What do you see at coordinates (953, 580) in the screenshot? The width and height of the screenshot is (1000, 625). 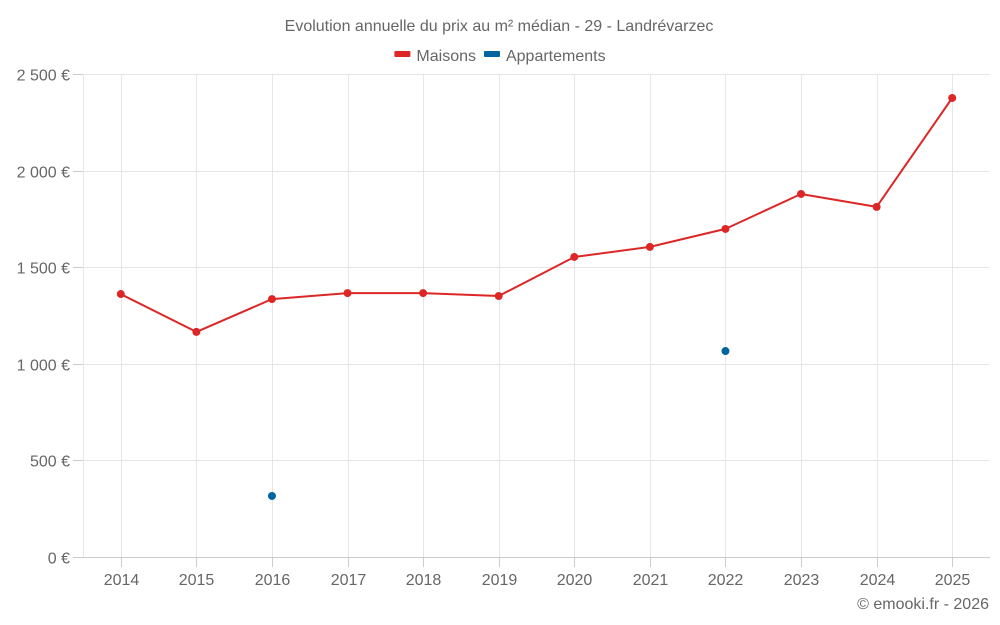 I see `x-tick-label: 2025` at bounding box center [953, 580].